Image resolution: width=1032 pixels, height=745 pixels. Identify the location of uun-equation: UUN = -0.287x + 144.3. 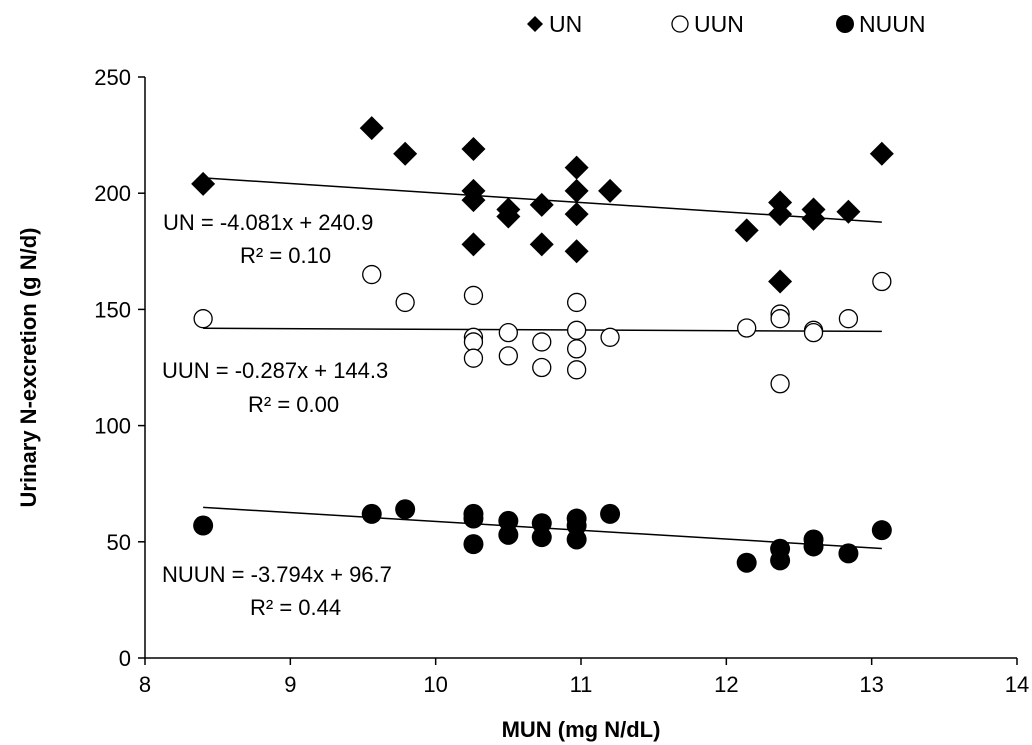
(275, 370).